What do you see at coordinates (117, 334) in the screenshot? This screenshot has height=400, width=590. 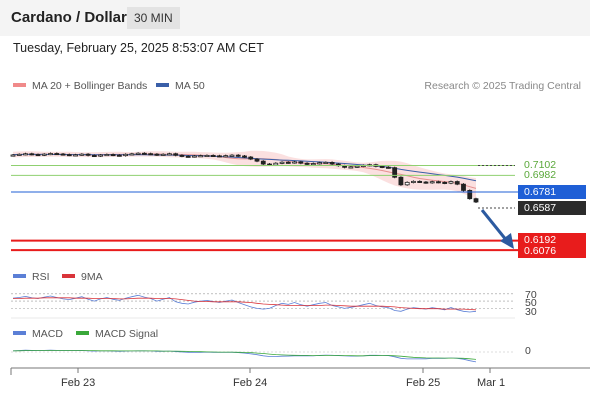 I see `legend-macd-signal: MACD Signal` at bounding box center [117, 334].